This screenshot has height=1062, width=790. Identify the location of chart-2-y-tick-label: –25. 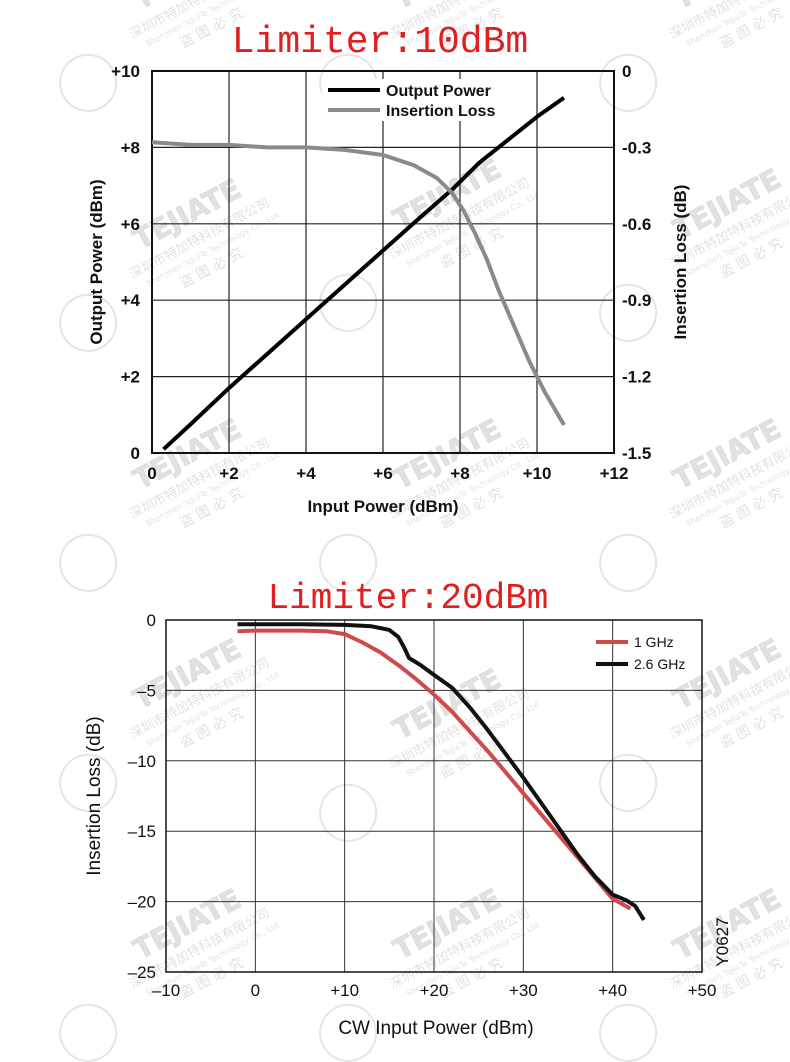
(142, 972).